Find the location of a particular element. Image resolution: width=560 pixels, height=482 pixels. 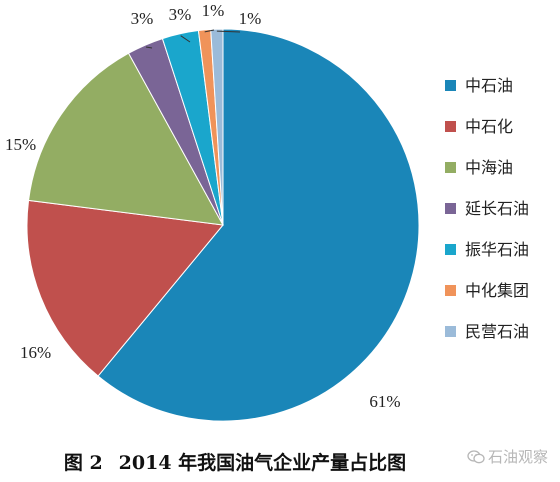

percent-label-5: 3% is located at coordinates (180, 14).